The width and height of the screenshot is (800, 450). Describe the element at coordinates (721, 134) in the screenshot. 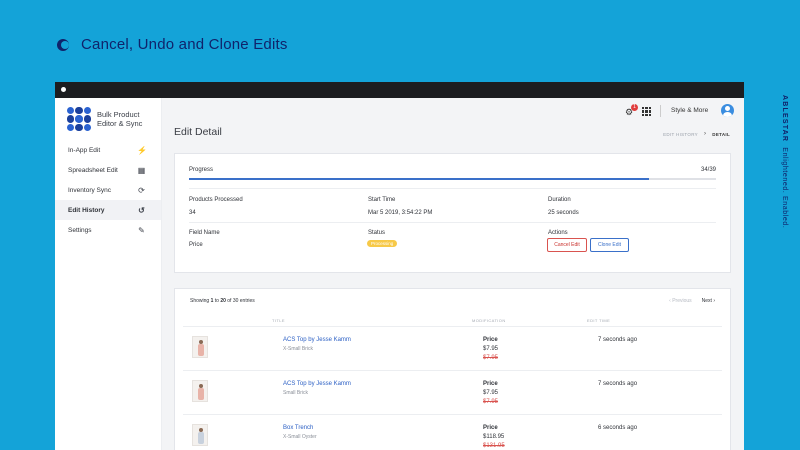

I see `breadcrumb-detail: DETAIL` at that location.